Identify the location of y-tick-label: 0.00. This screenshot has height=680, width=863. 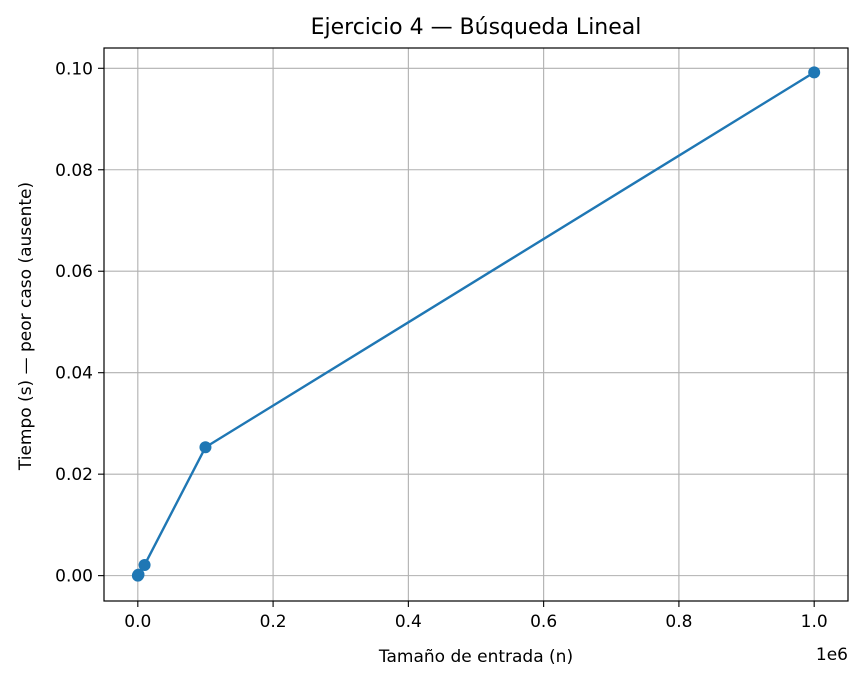
(74, 577).